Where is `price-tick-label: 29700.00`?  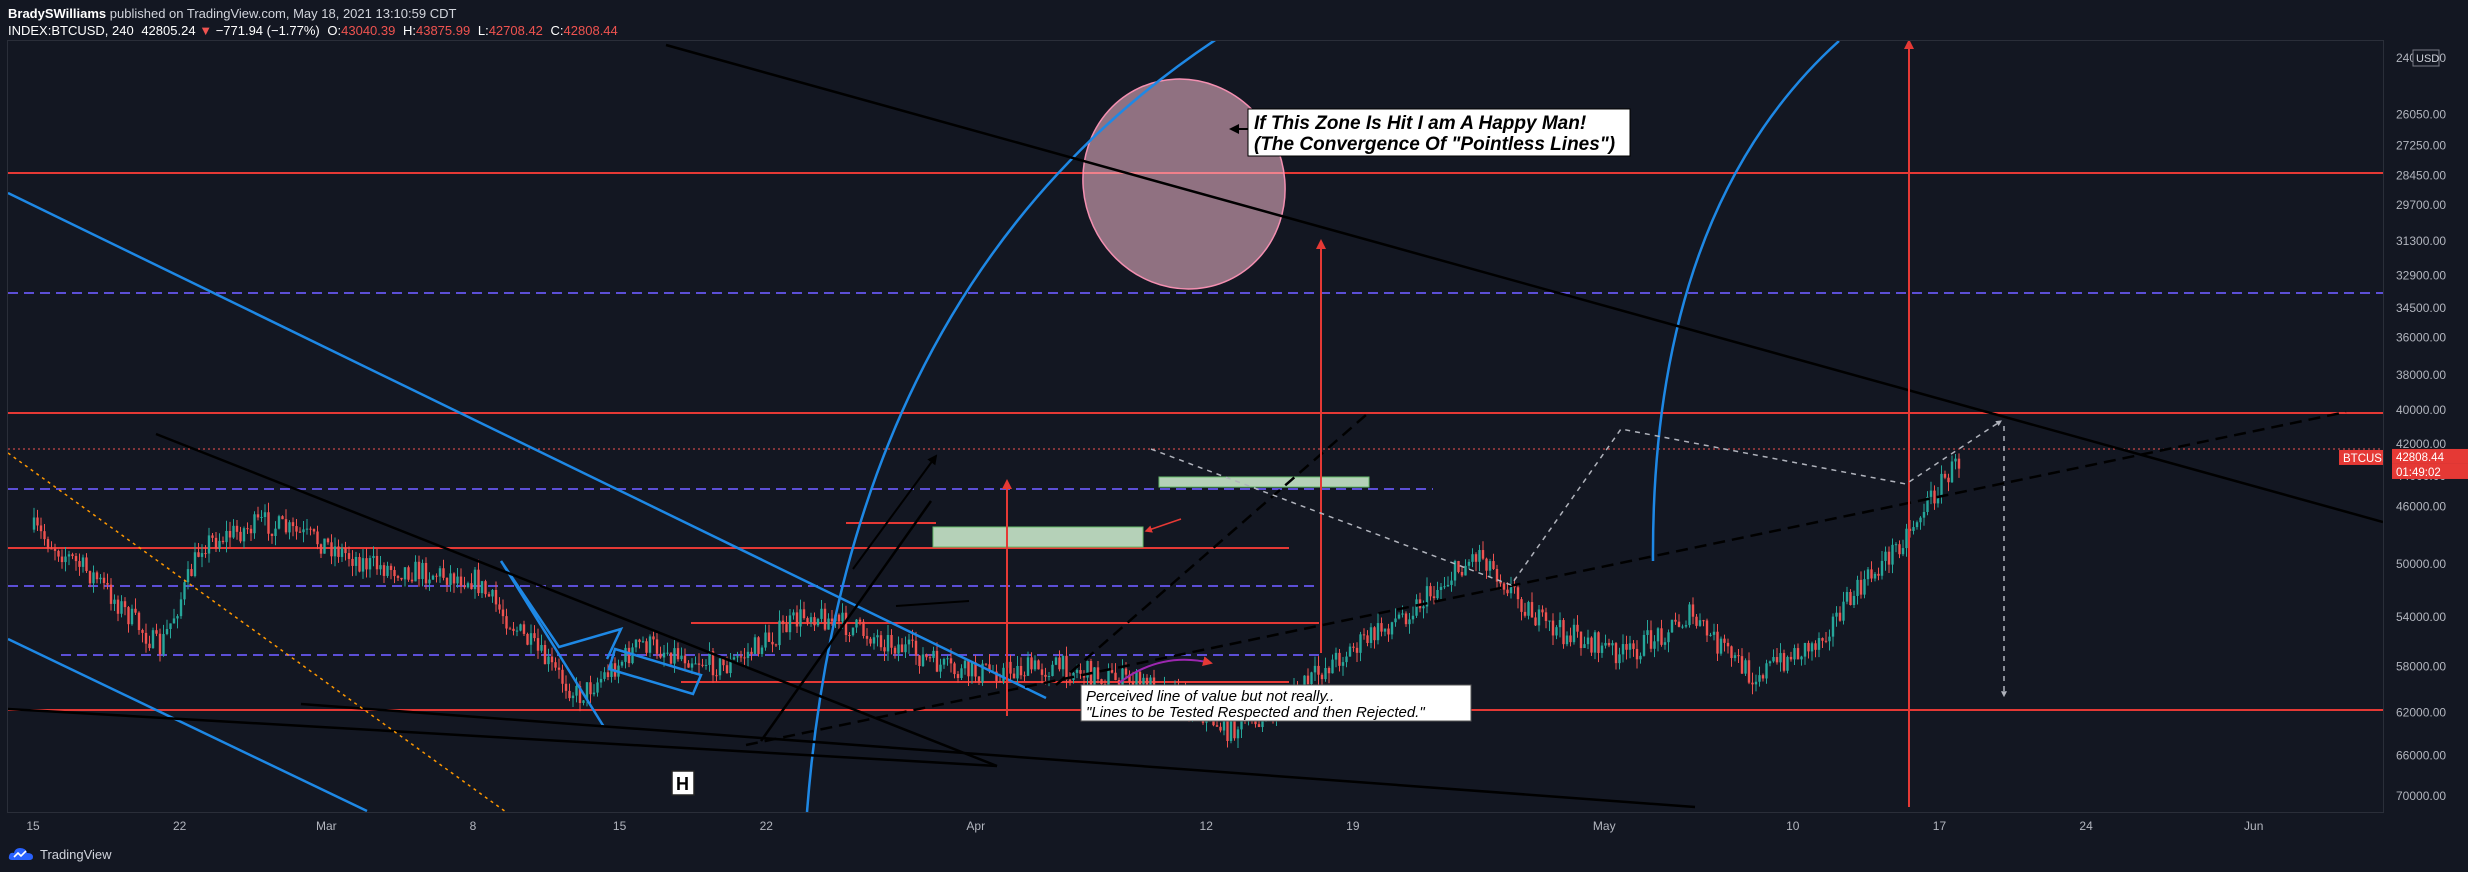 price-tick-label: 29700.00 is located at coordinates (2421, 205).